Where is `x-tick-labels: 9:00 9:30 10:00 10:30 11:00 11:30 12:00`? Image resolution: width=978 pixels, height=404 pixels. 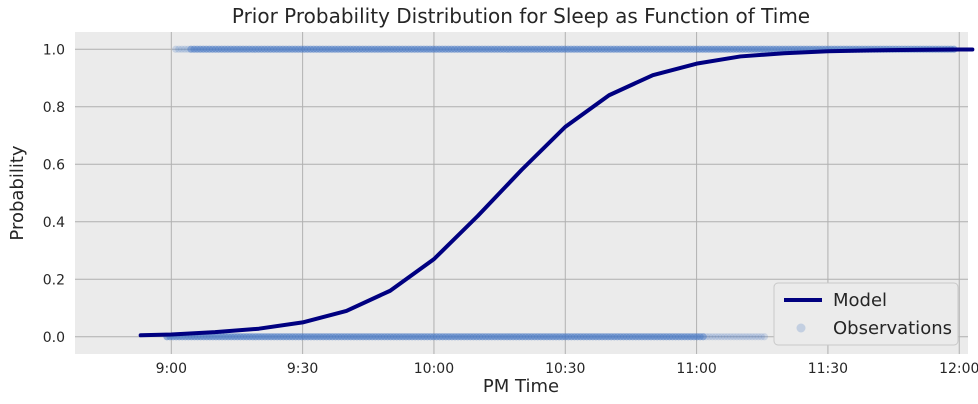
x-tick-labels: 9:00 9:30 10:00 10:30 11:00 11:30 12:00 is located at coordinates (567, 369).